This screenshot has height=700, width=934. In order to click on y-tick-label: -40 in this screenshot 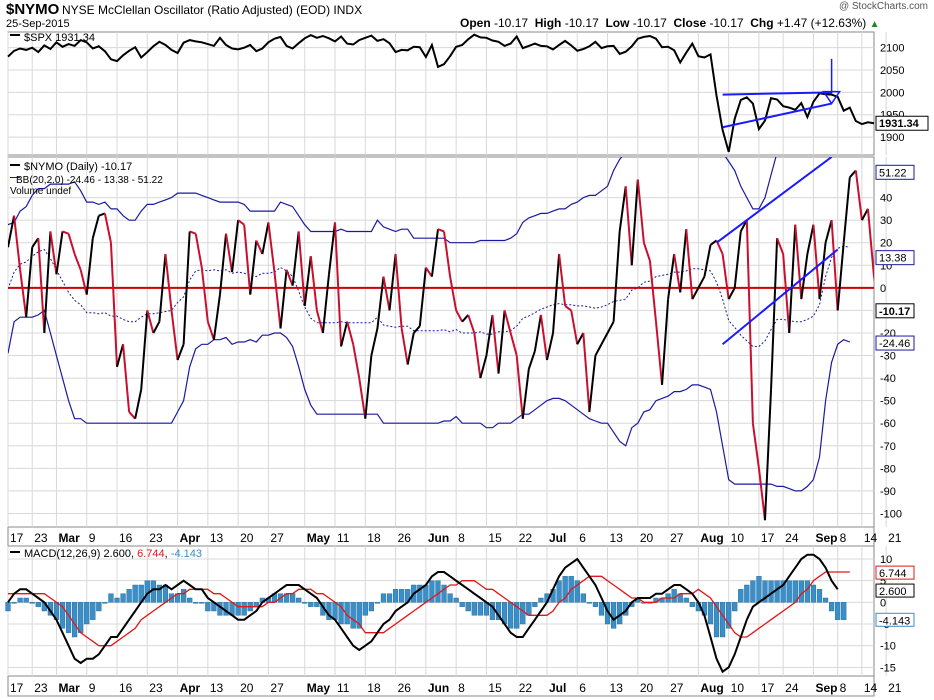, I will do `click(888, 379)`.